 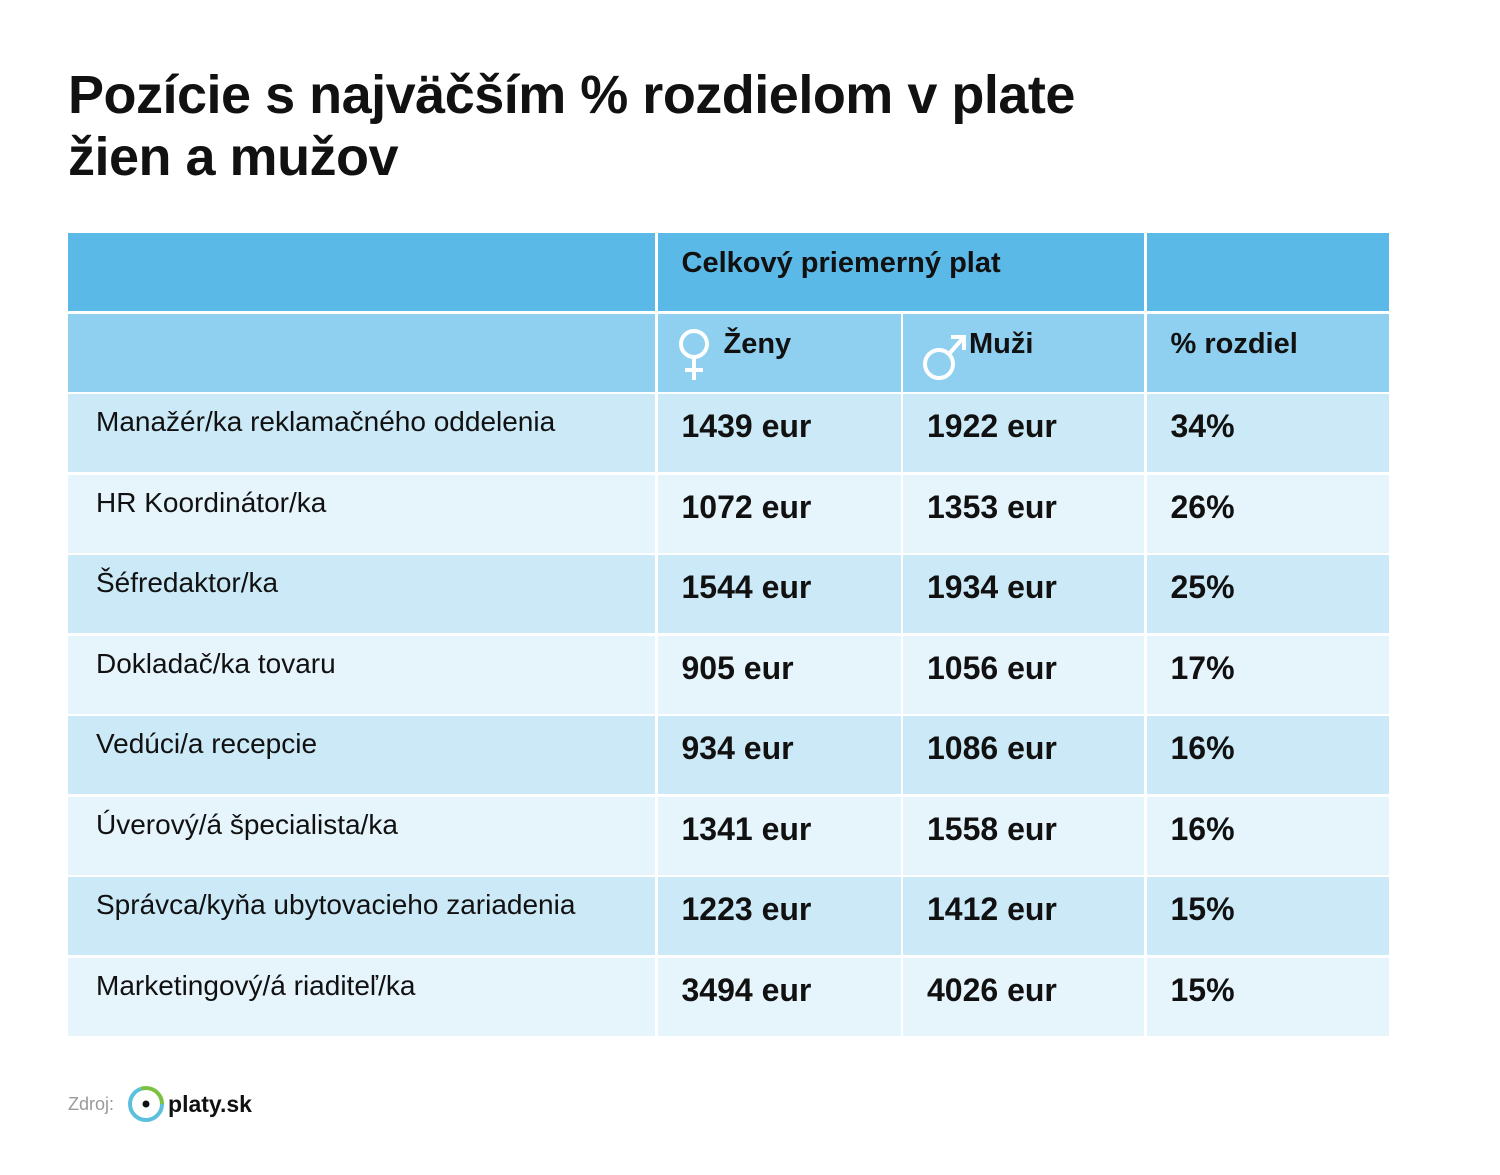 I want to click on value-cell: 1934 eur, so click(x=1023, y=594).